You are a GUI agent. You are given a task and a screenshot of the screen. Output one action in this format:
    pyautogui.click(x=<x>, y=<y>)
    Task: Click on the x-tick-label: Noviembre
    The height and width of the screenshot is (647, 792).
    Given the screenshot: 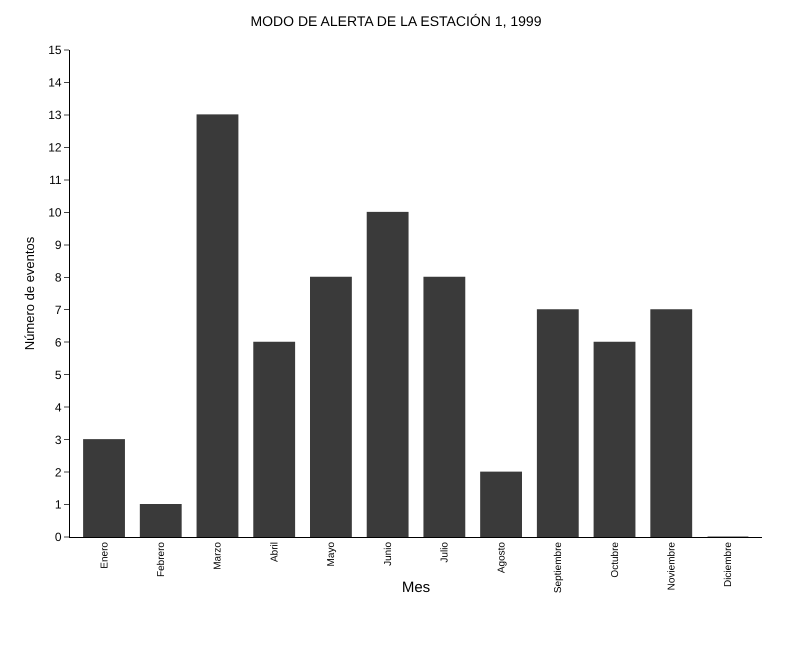 What is the action you would take?
    pyautogui.click(x=672, y=566)
    